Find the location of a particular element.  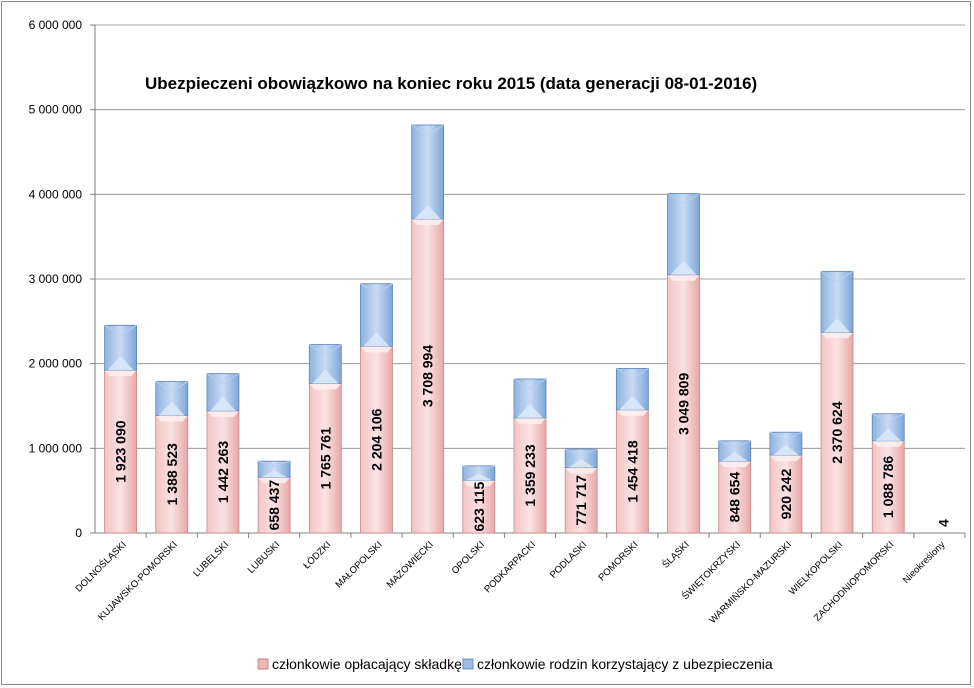

y-tick-label: 3 000 000 is located at coordinates (56, 279).